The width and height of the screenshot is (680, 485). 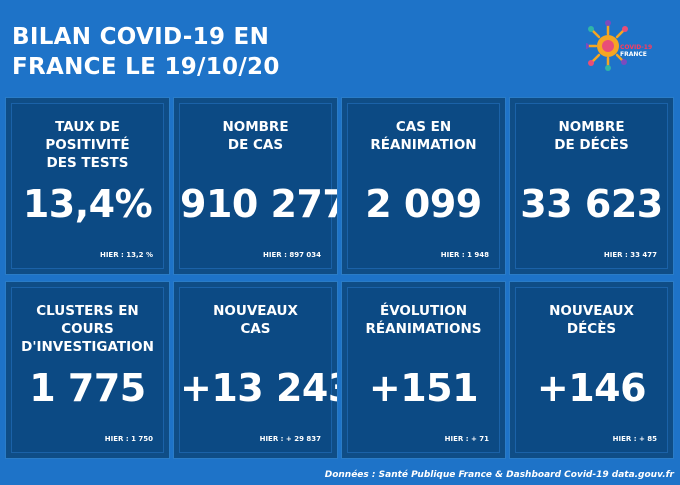 What do you see at coordinates (146, 52) in the screenshot?
I see `page-title: BILAN COVID-19 EN FRANCE LE 19/10/20` at bounding box center [146, 52].